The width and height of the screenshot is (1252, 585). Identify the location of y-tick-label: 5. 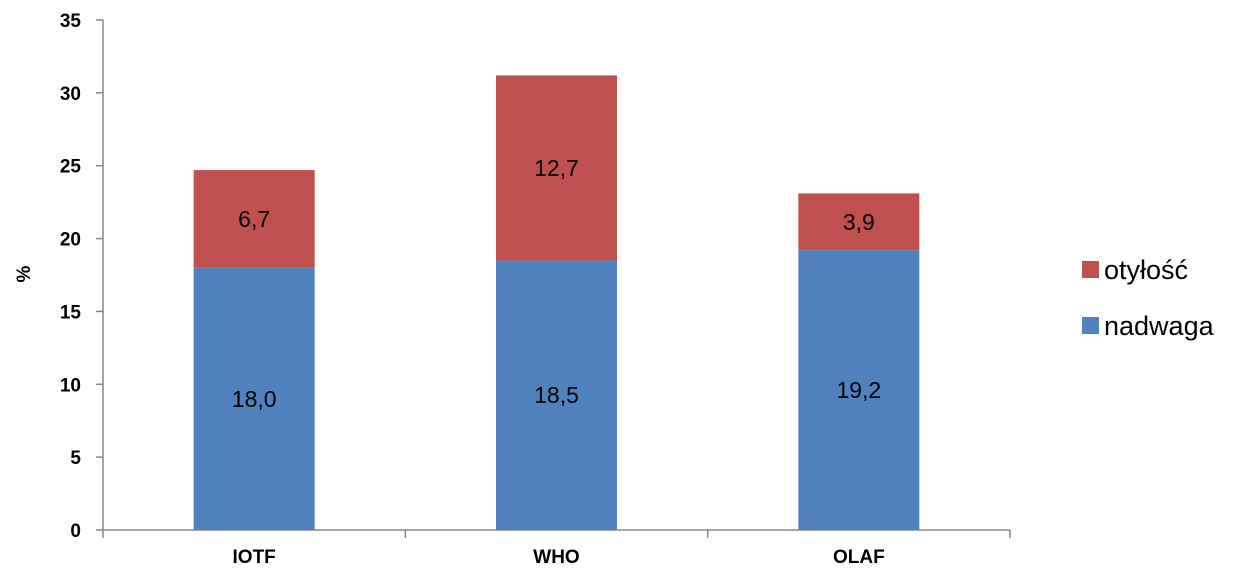
(75, 458).